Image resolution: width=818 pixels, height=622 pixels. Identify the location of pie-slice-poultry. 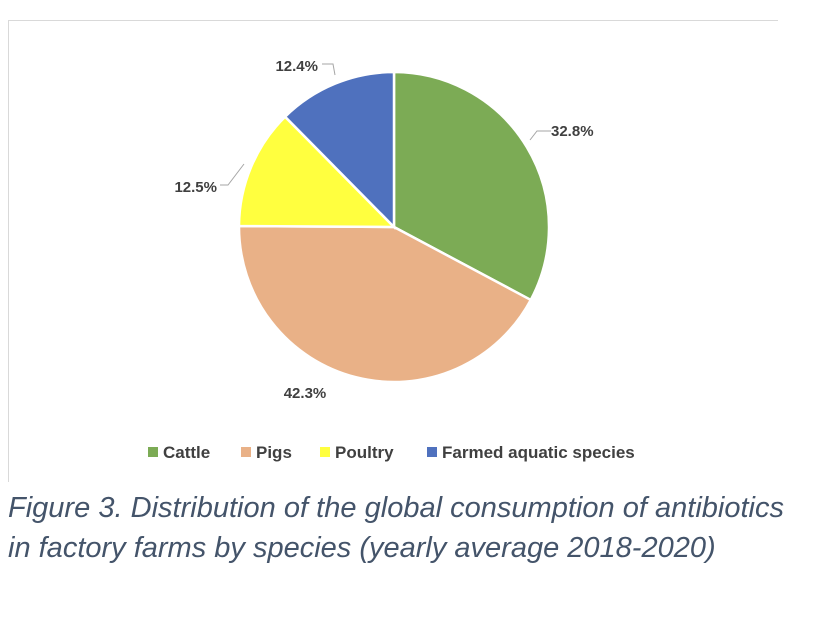
(317, 171).